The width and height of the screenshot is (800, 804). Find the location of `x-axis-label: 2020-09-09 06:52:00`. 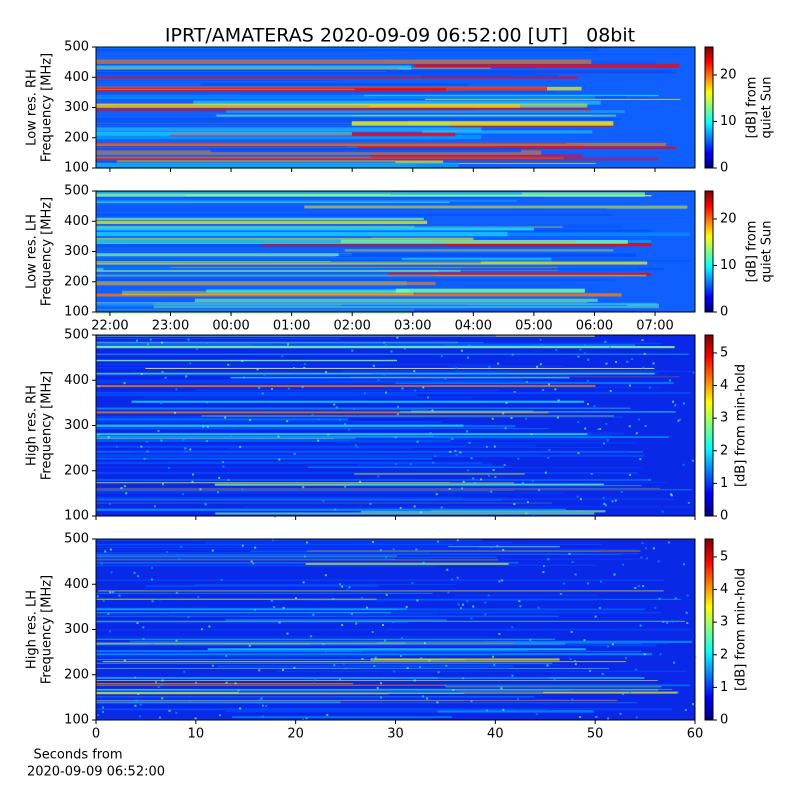

x-axis-label: 2020-09-09 06:52:00 is located at coordinates (96, 772).